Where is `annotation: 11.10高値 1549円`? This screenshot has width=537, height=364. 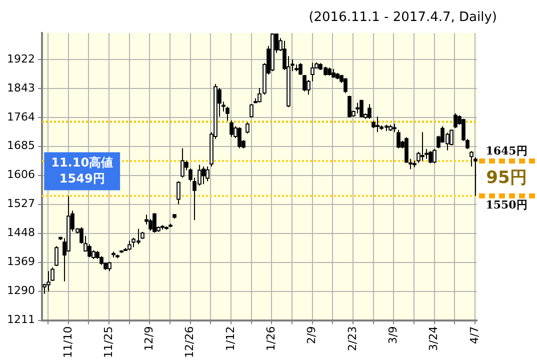 annotation: 11.10高値 1549円 is located at coordinates (82, 170).